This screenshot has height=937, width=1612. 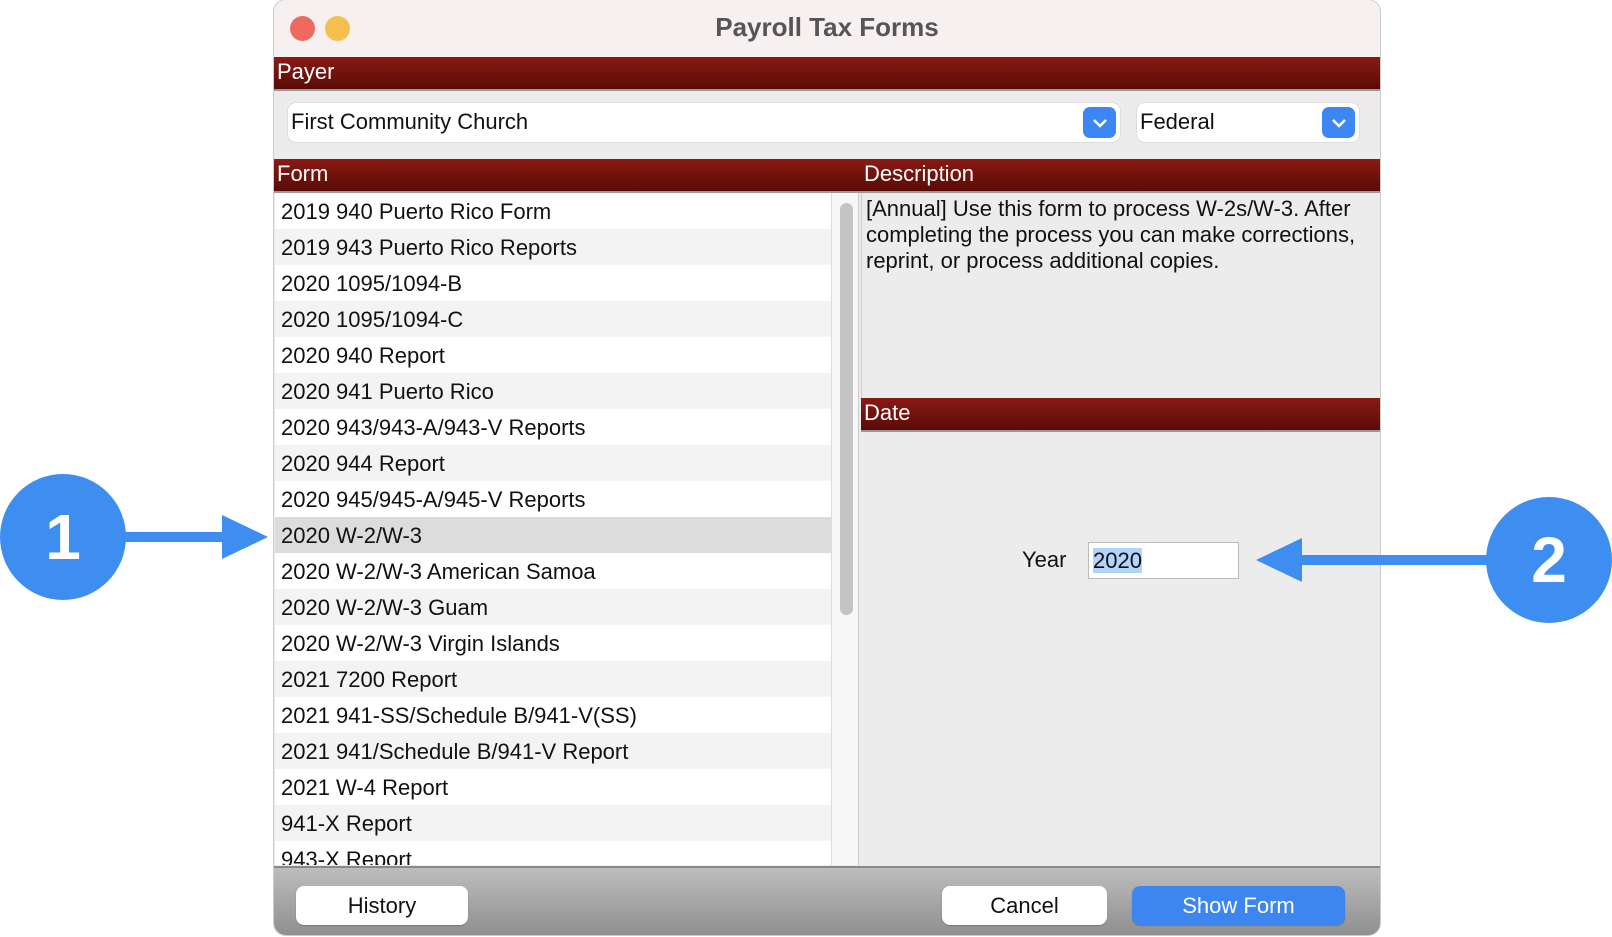 I want to click on form-list-item: 2020 W-2/W-3, so click(x=553, y=535).